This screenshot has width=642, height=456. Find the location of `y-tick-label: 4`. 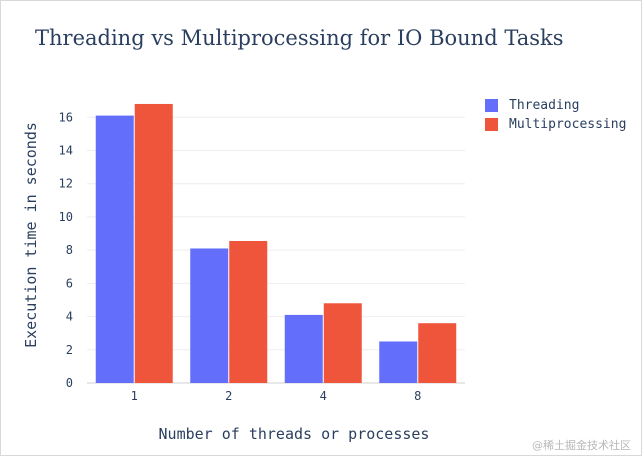

y-tick-label: 4 is located at coordinates (69, 317).